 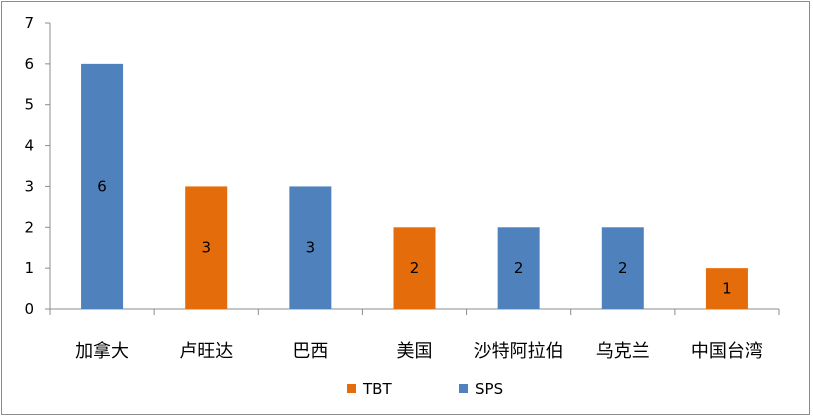 I want to click on data-label: 6, so click(x=102, y=186).